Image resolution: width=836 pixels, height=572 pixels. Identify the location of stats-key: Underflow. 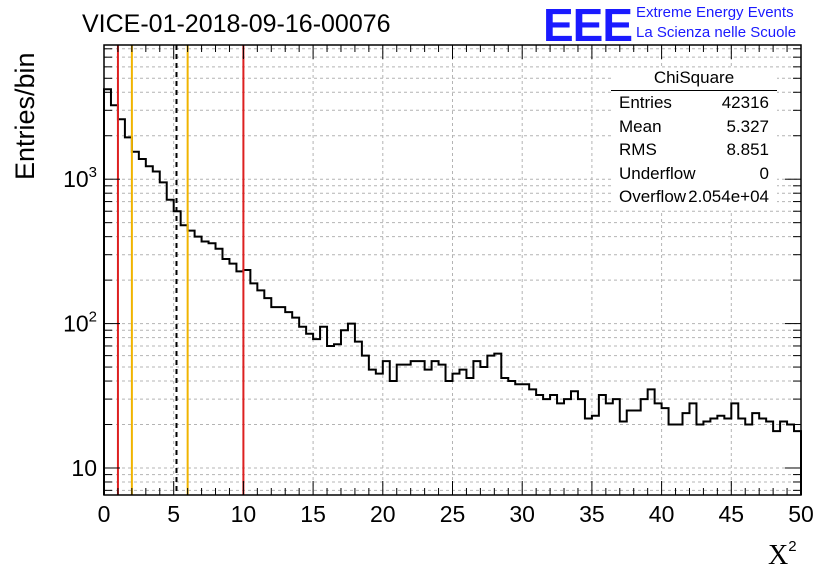
(657, 173).